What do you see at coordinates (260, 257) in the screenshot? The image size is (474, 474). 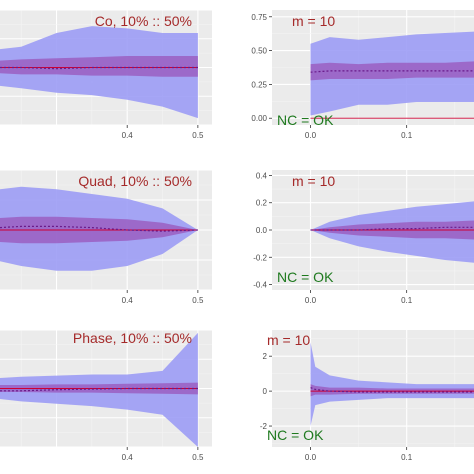 I see `y-tick-label: -0.2` at bounding box center [260, 257].